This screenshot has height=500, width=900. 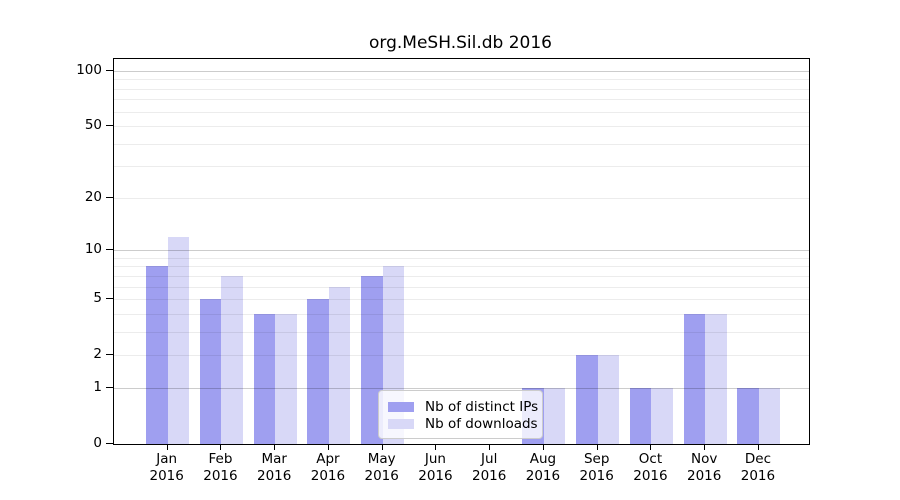 I want to click on bar-distinct-ips-oct, so click(x=640, y=415).